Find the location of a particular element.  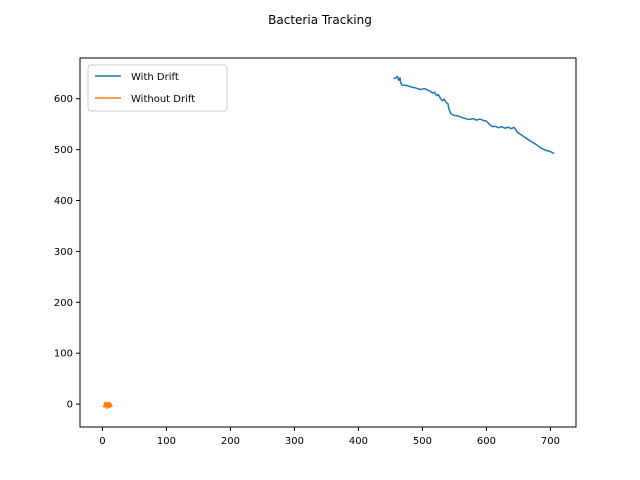

x-tick-label-3: 300 is located at coordinates (294, 441).